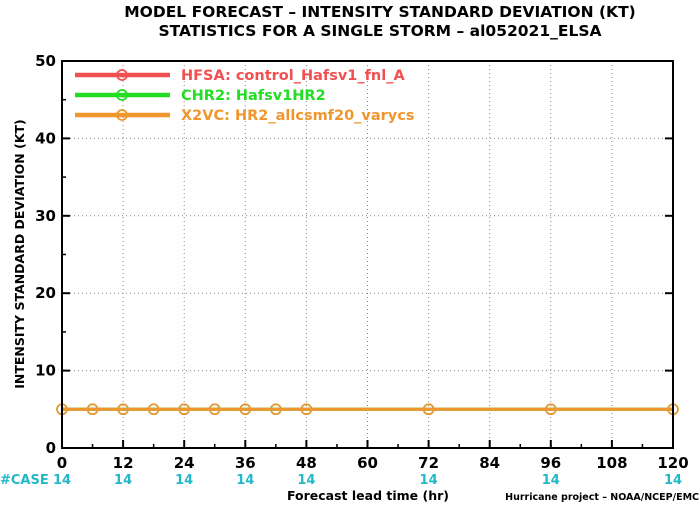  What do you see at coordinates (45, 61) in the screenshot?
I see `y-tick-label: 50` at bounding box center [45, 61].